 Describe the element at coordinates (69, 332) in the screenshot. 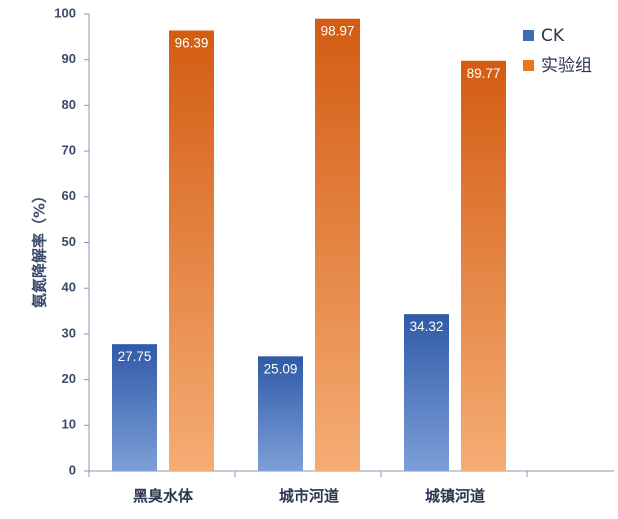

I see `y-tick-label: 30` at that location.